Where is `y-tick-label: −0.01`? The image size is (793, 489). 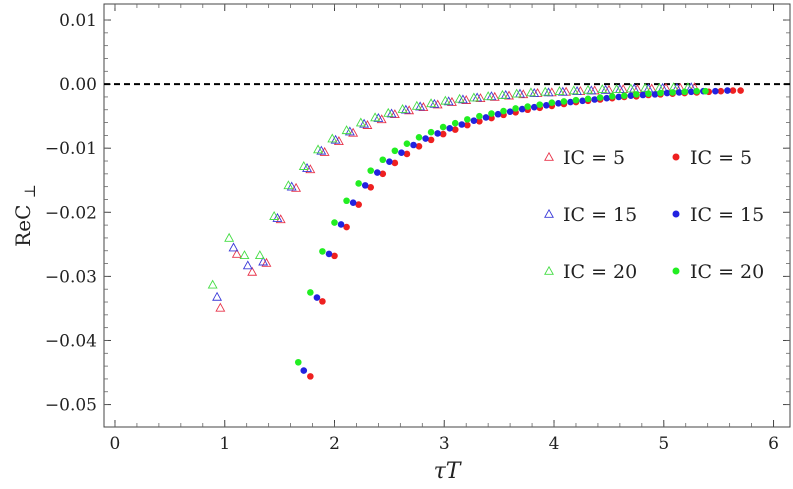 y-tick-label: −0.01 is located at coordinates (71, 149).